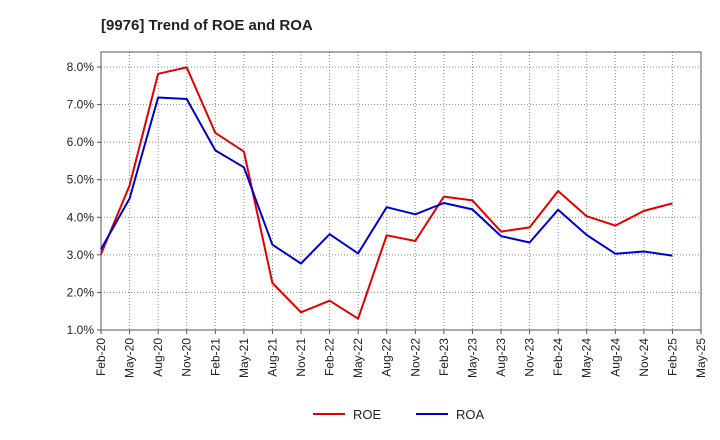 This screenshot has height=440, width=720. Describe the element at coordinates (415, 357) in the screenshot. I see `x-tick-label: Nov-22` at that location.